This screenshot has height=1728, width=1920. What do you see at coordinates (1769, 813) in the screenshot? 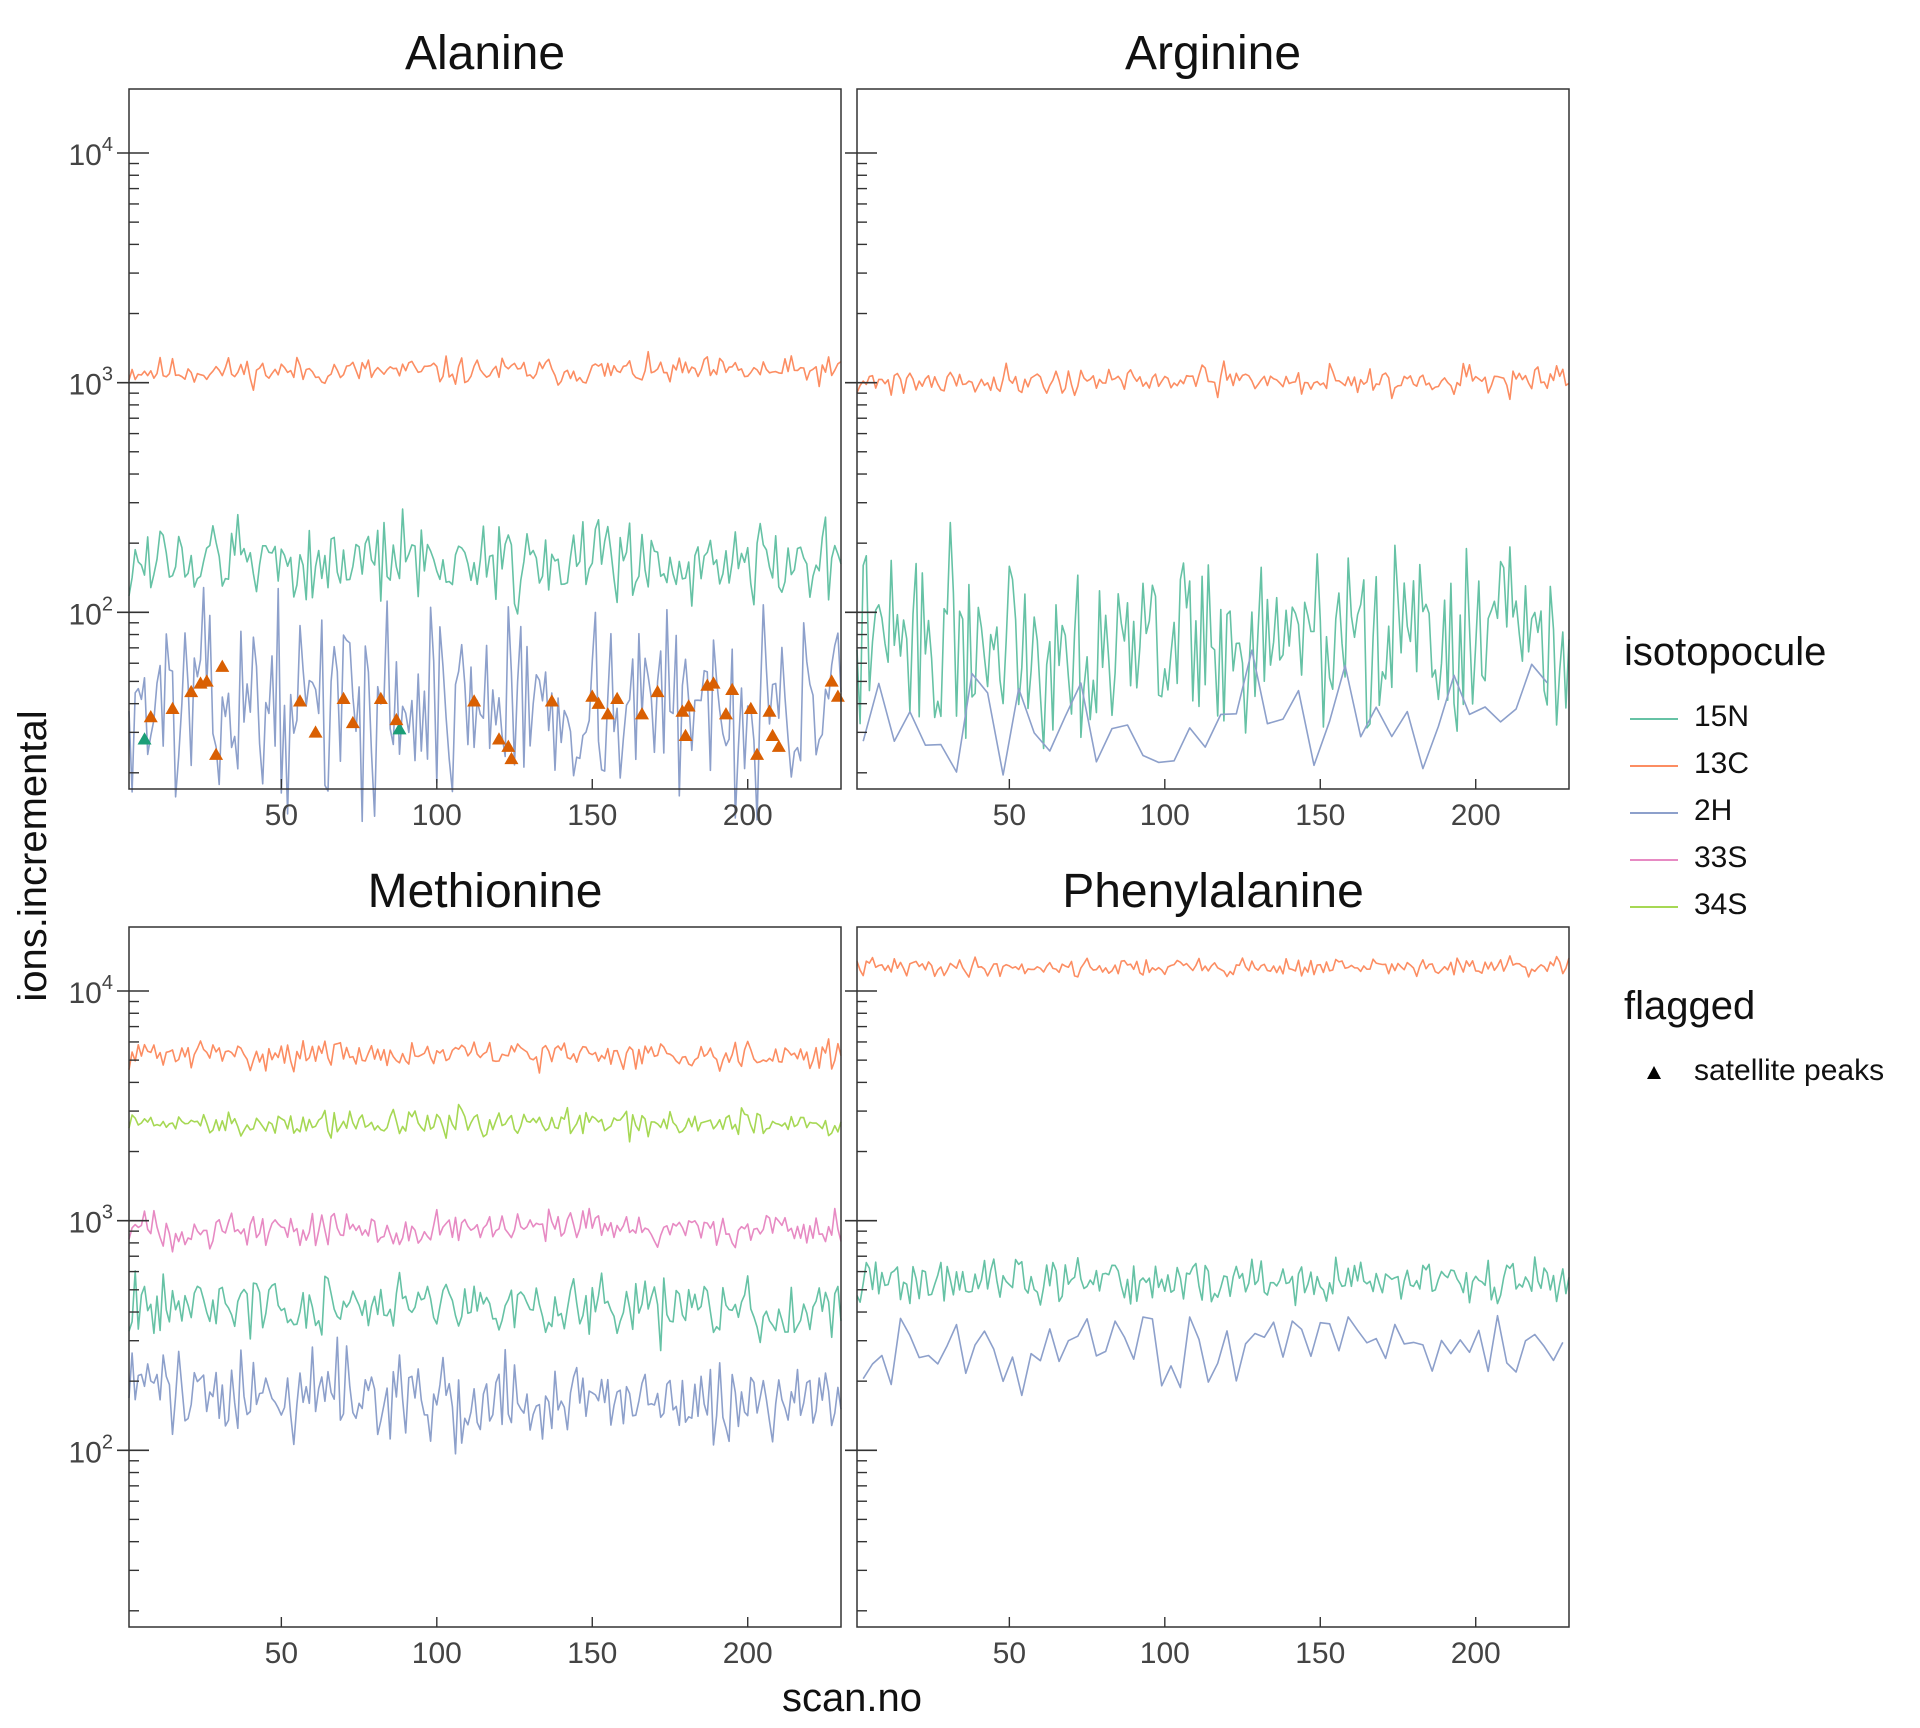
I see `legend-item-2H: 2H` at bounding box center [1769, 813].